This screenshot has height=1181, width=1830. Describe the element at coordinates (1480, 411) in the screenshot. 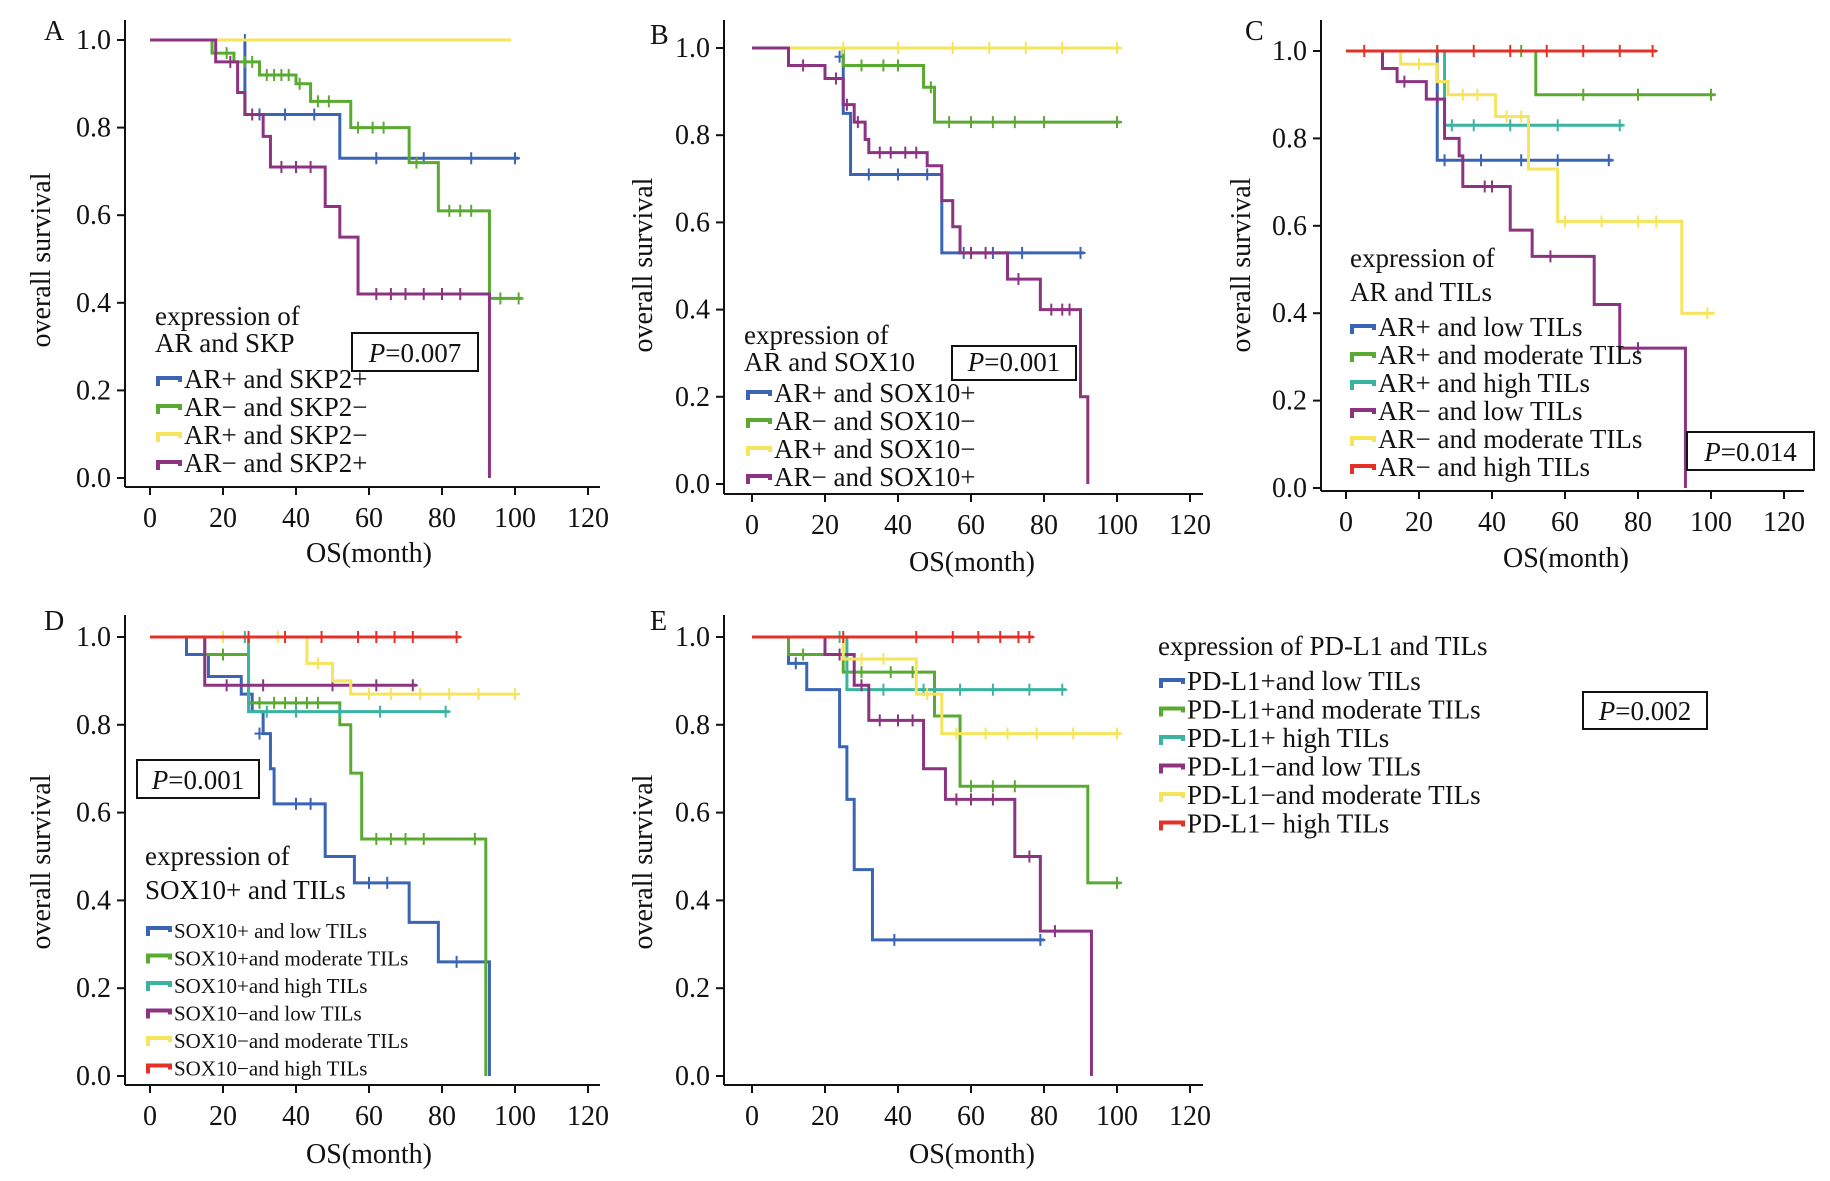

I see `legend-label: AR− and low TILs` at that location.